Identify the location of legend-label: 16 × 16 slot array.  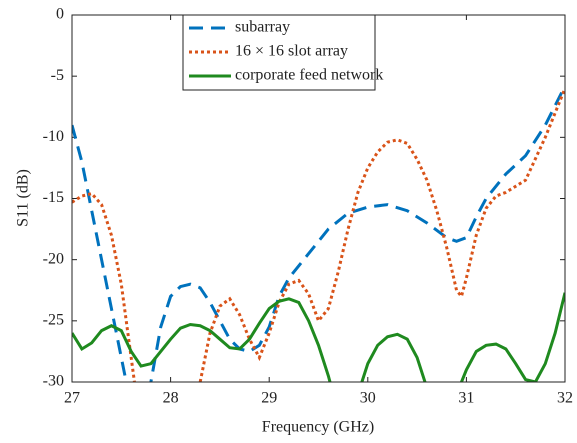
(291, 51).